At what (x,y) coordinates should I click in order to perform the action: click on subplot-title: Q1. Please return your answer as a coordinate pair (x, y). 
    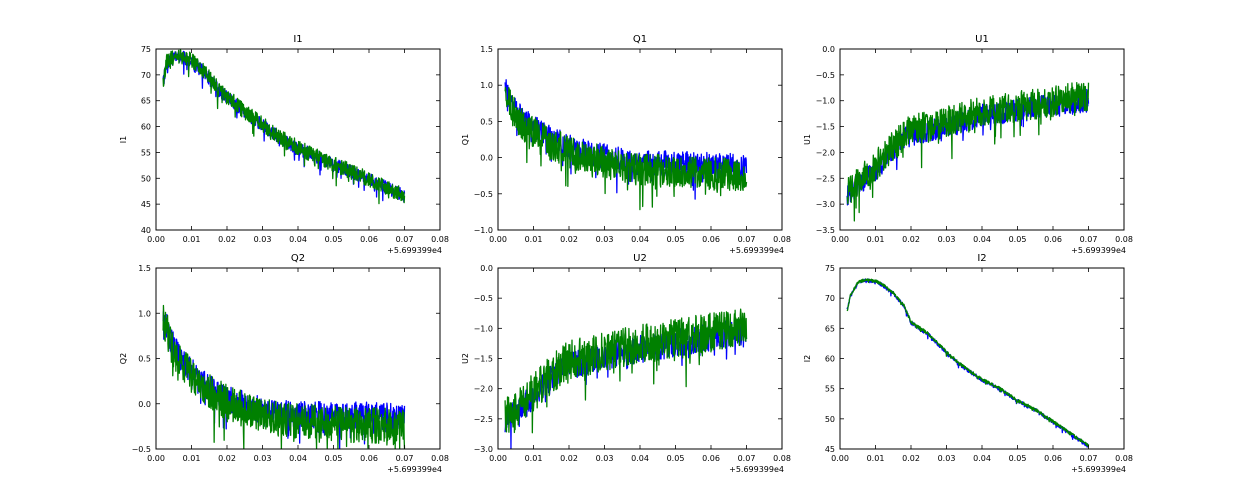
    Looking at the image, I should click on (640, 39).